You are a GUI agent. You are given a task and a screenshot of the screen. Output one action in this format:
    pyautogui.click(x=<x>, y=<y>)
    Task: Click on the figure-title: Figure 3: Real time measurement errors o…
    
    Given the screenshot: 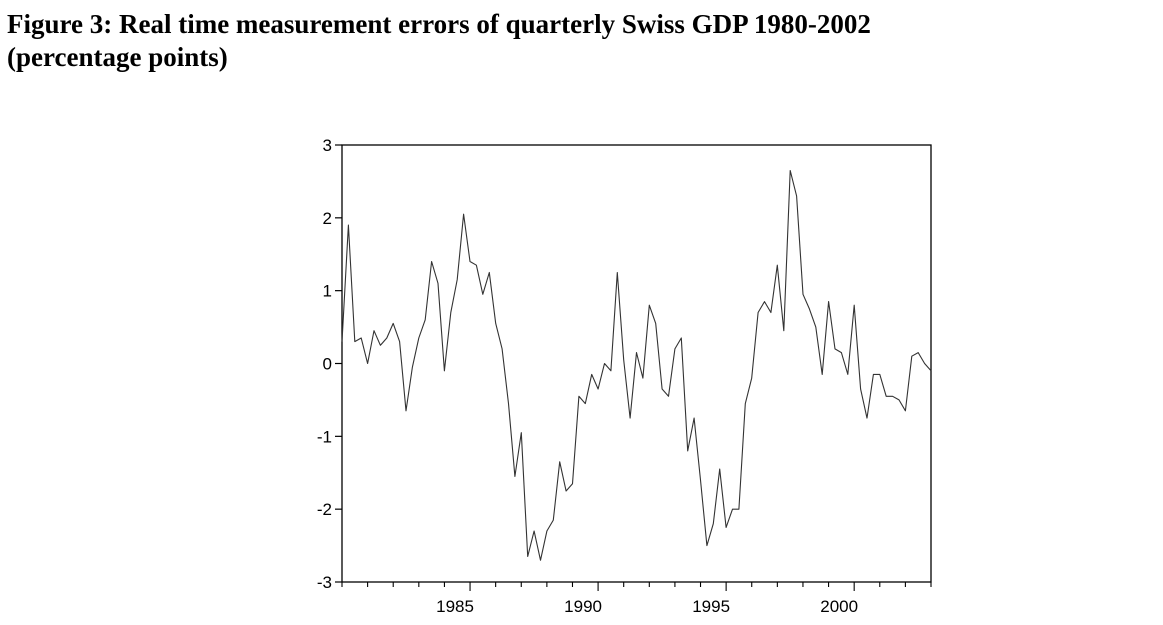 What is the action you would take?
    pyautogui.click(x=582, y=41)
    